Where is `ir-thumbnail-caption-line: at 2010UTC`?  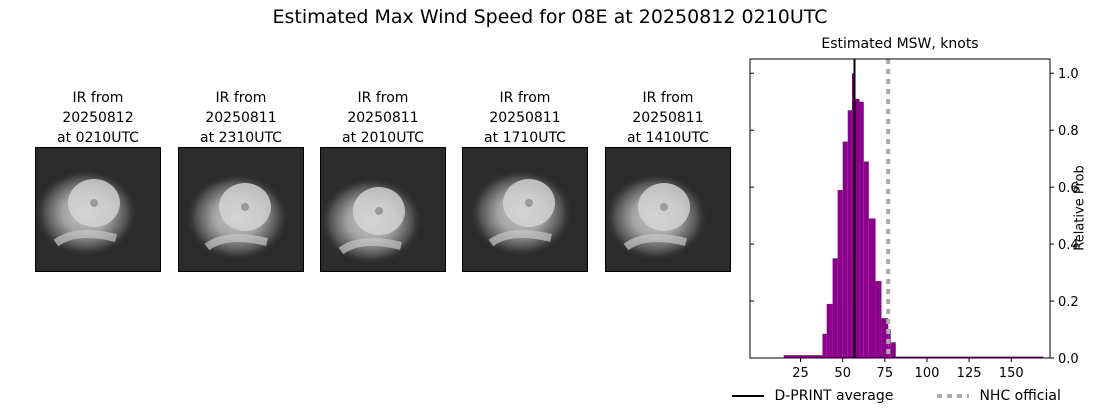 ir-thumbnail-caption-line: at 2010UTC is located at coordinates (383, 138).